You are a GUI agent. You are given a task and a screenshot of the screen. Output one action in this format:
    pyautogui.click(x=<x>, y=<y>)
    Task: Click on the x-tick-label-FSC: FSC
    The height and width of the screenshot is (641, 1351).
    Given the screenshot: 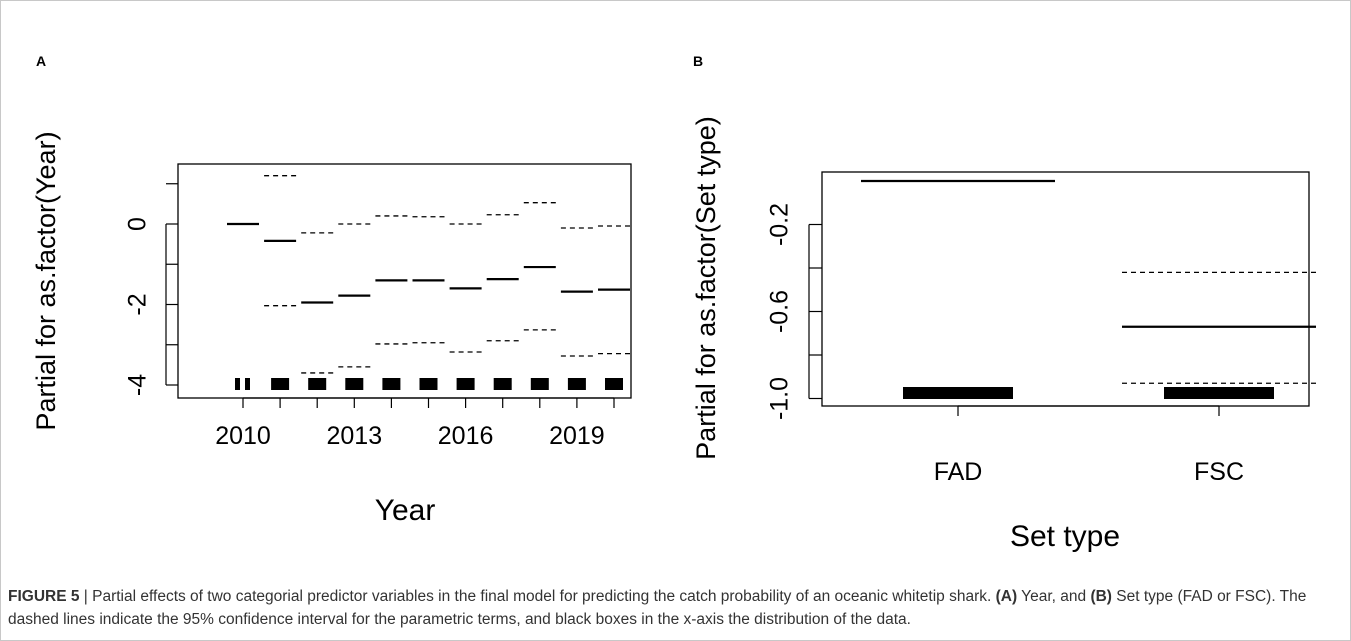 What is the action you would take?
    pyautogui.click(x=1219, y=472)
    